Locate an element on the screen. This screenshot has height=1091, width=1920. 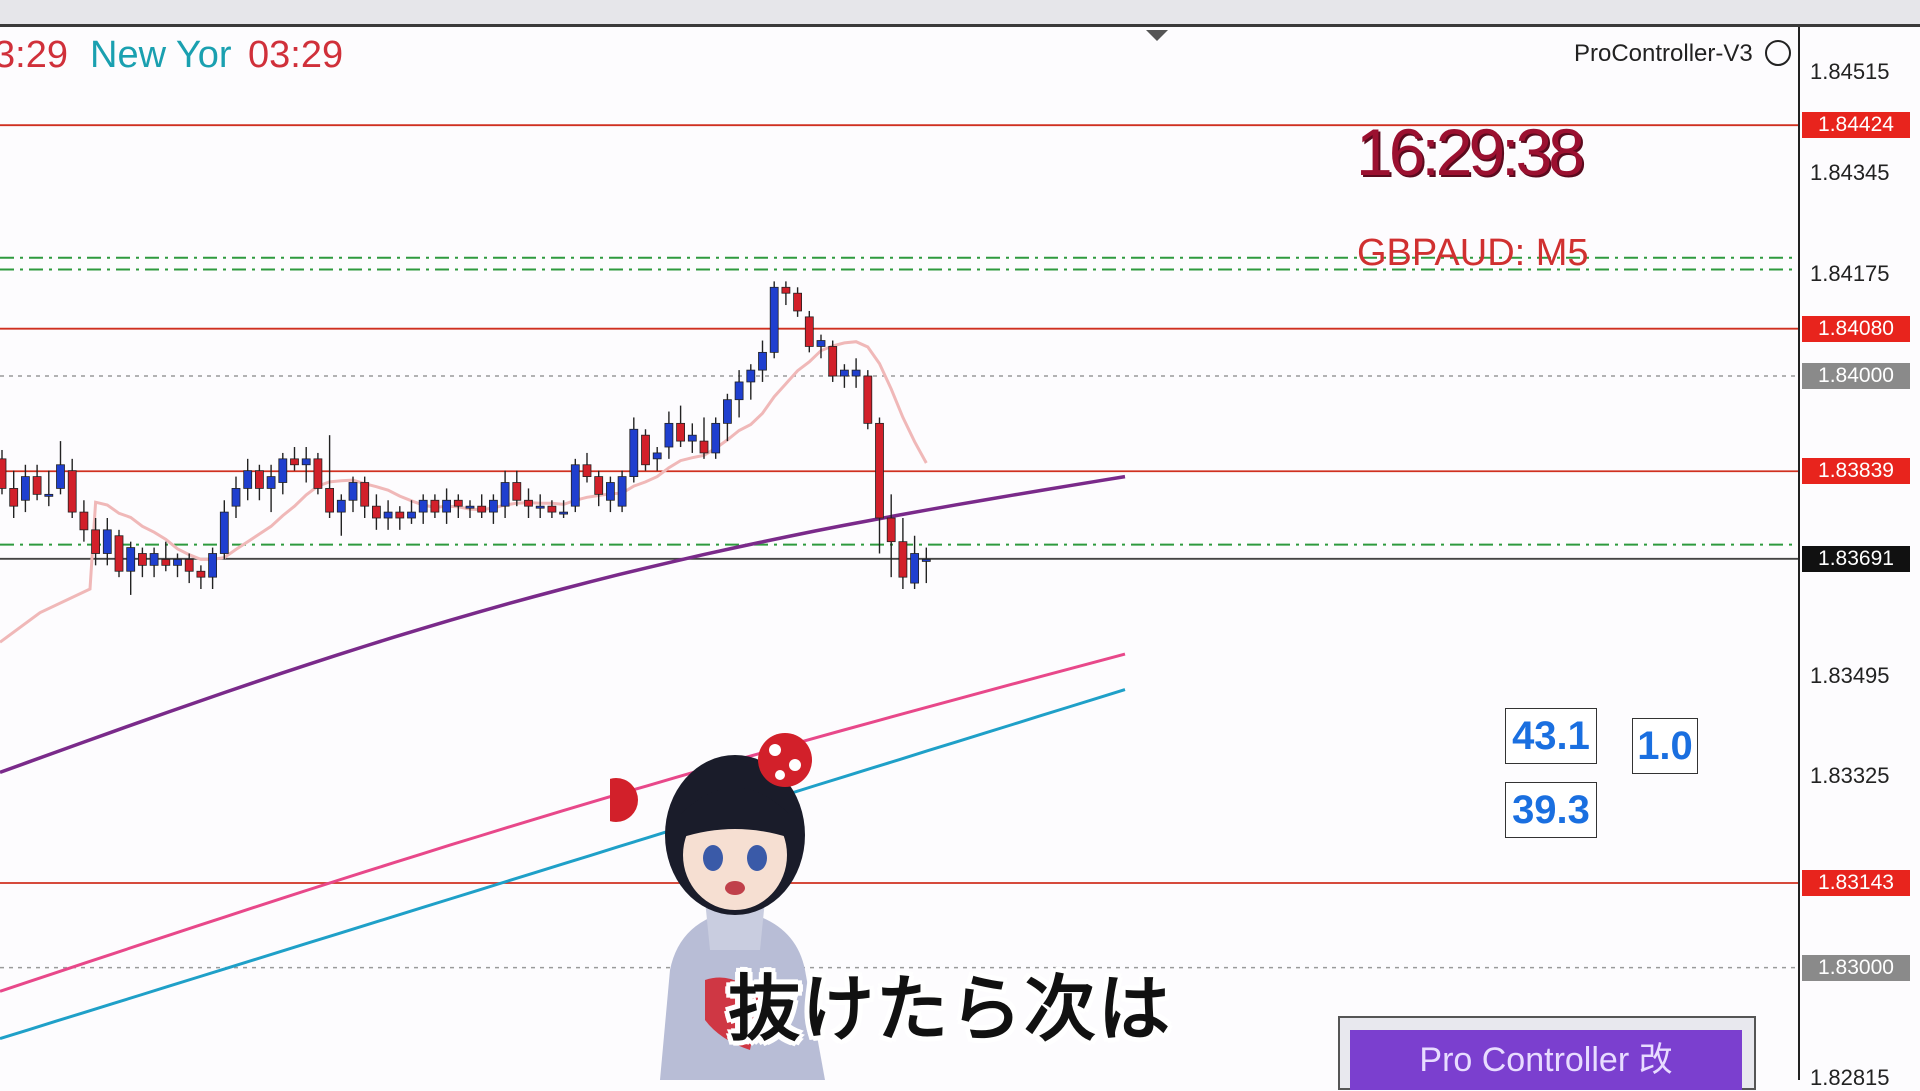
indicator-face-icon is located at coordinates (1778, 52).